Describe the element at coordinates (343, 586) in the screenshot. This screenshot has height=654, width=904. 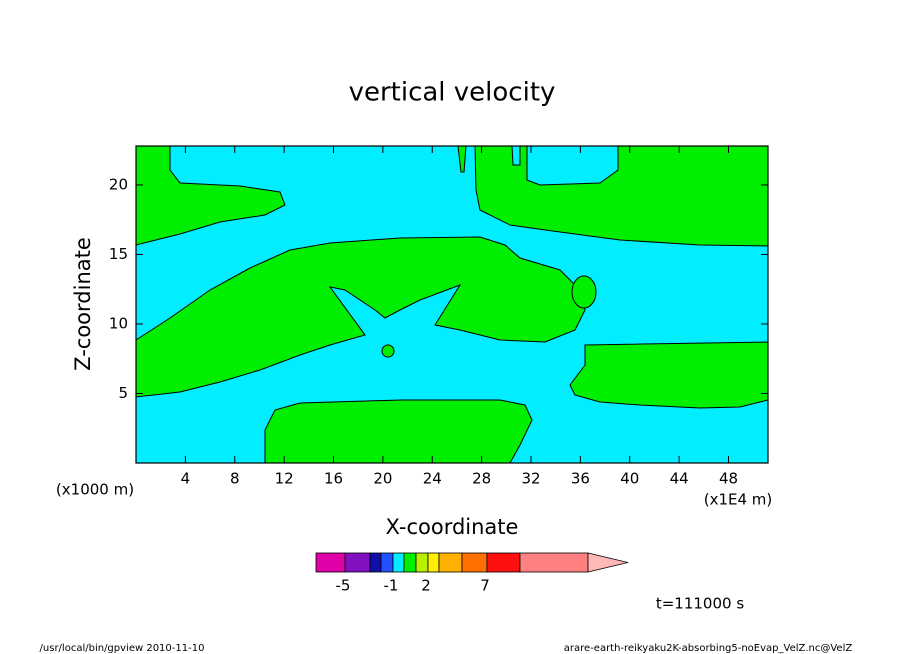
I see `colorbar-tick-label: -5` at that location.